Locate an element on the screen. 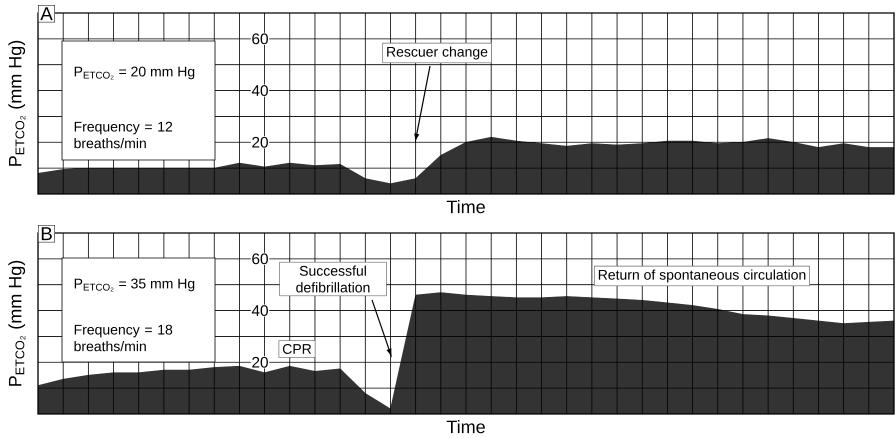 The width and height of the screenshot is (896, 438). annotation: Frequency = 18 breaths/min is located at coordinates (123, 338).